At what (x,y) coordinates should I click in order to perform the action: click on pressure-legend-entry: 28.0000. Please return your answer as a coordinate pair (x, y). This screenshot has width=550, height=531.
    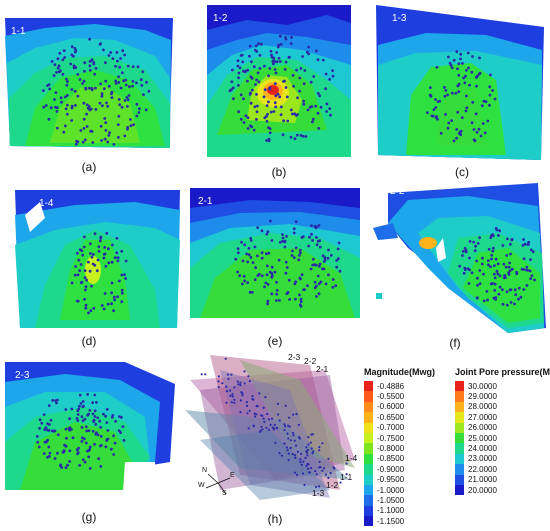
    Looking at the image, I should click on (502, 407).